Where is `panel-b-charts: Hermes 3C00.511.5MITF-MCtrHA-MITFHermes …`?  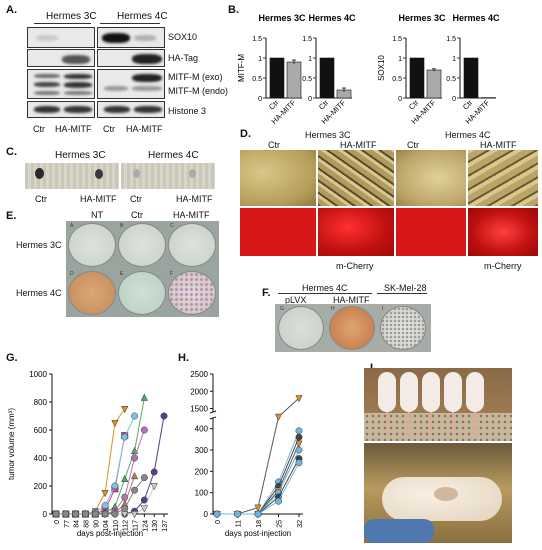
panel-b-charts: Hermes 3C00.511.5MITF-MCtrHA-MITFHermes … is located at coordinates (368, 69).